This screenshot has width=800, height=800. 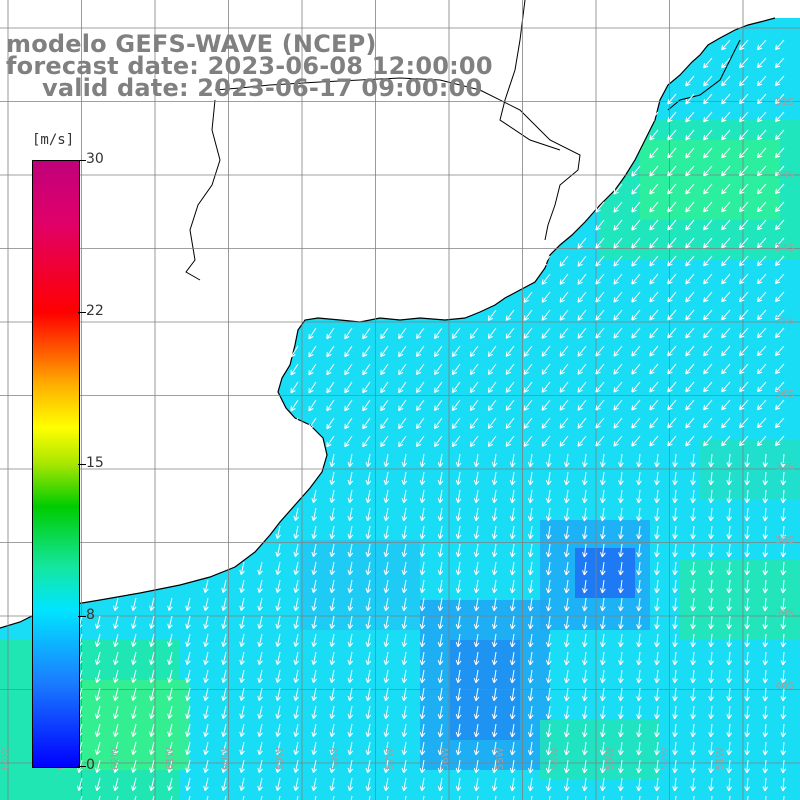 What do you see at coordinates (335, 758) in the screenshot?
I see `longitude-label: 58W` at bounding box center [335, 758].